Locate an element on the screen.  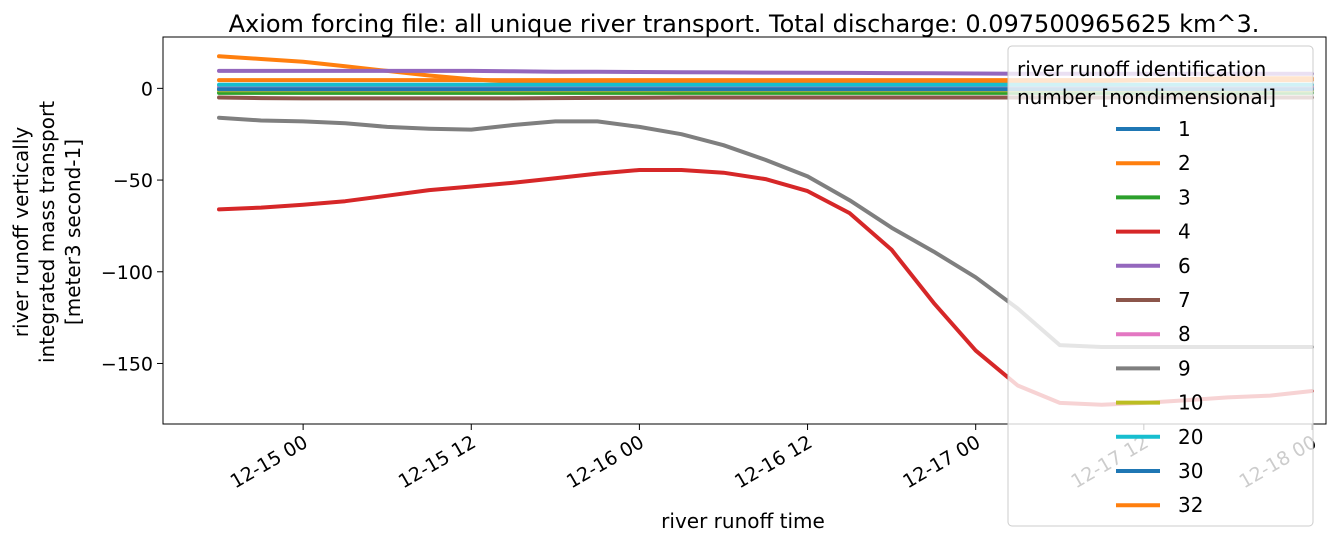
legend-label: 10 is located at coordinates (1190, 403).